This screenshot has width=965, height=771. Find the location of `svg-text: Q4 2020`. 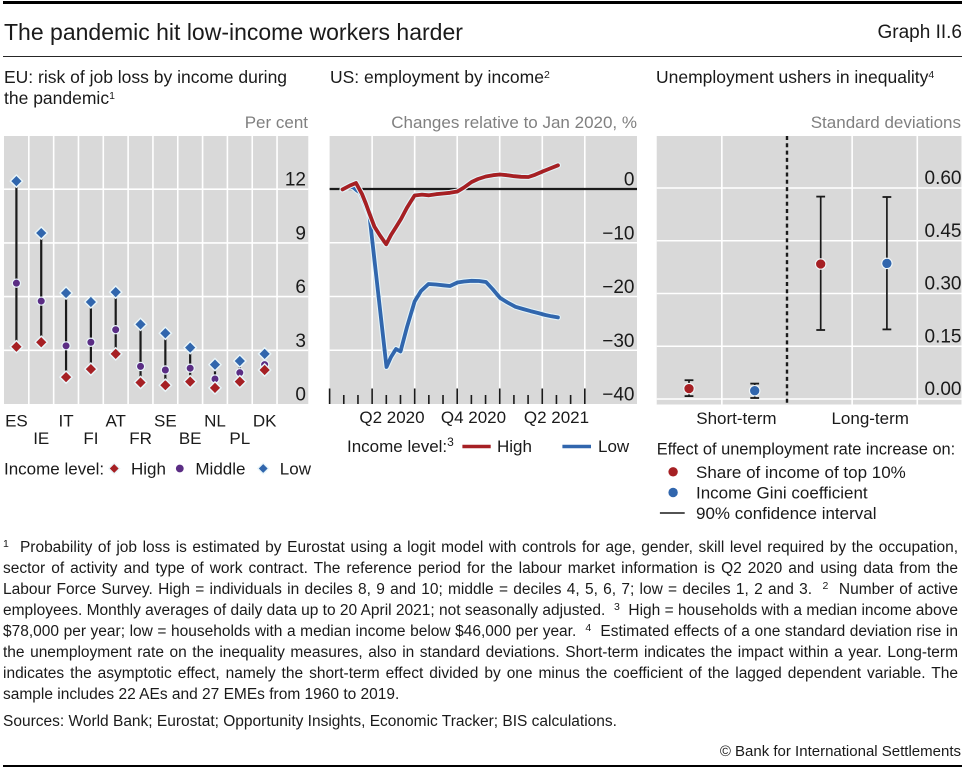

svg-text: Q4 2020 is located at coordinates (473, 417).